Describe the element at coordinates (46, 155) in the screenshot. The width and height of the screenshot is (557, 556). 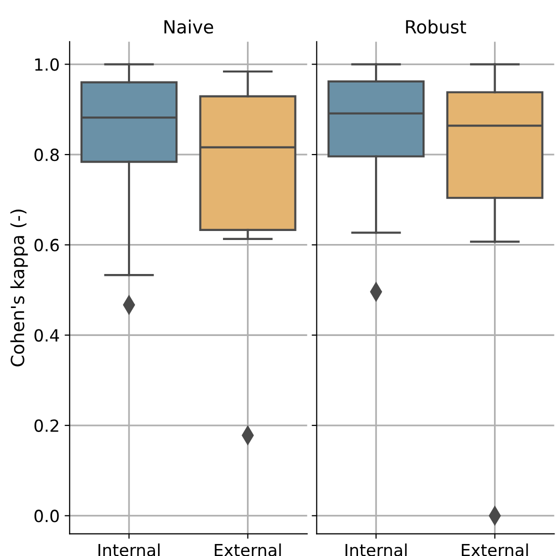
I see `y-tick-label: 0.8` at that location.